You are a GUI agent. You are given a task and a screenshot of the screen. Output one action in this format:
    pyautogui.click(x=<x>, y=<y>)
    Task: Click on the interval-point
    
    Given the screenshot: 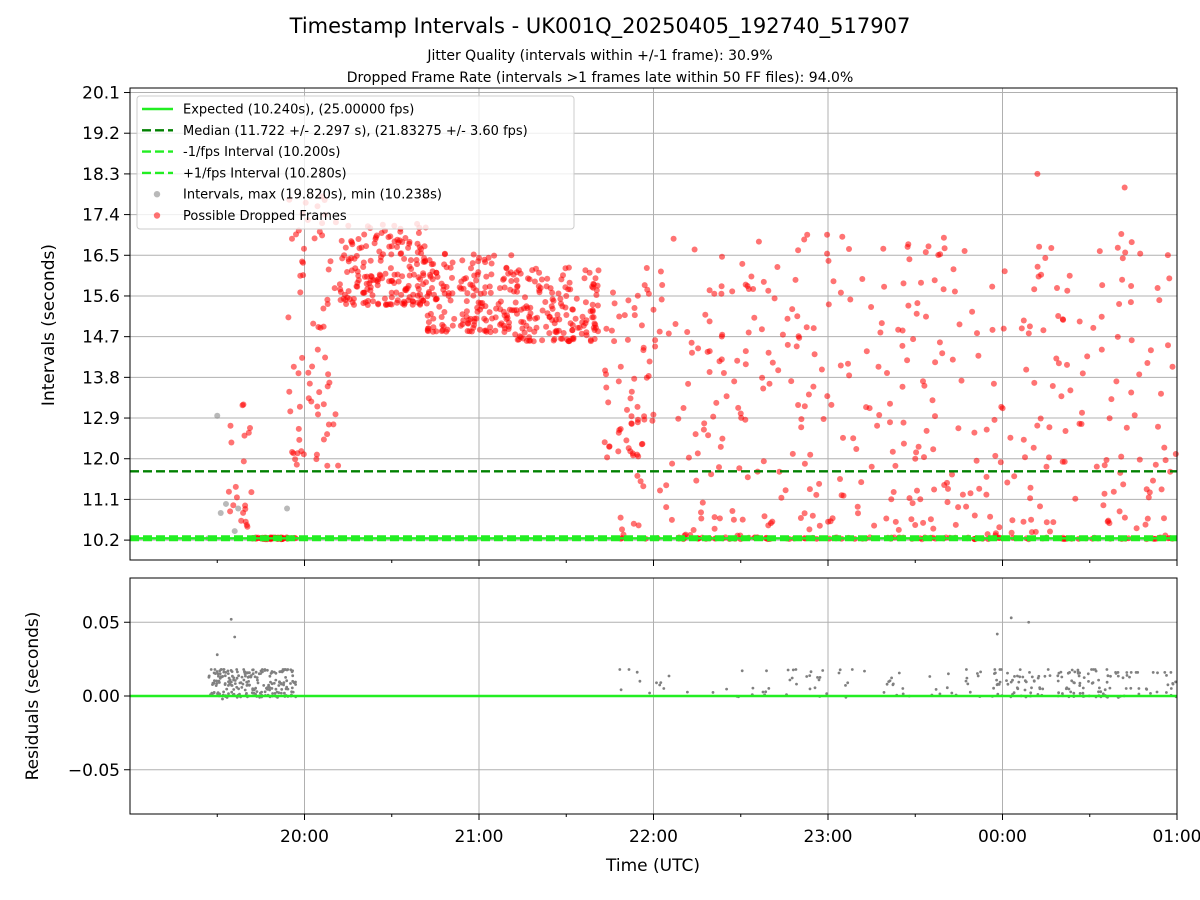 What is the action you would take?
    pyautogui.click(x=234, y=531)
    